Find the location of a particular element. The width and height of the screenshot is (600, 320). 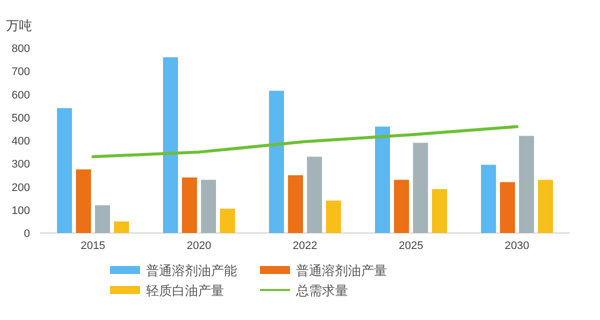

legend-label: 轻质白油产量 is located at coordinates (185, 290).